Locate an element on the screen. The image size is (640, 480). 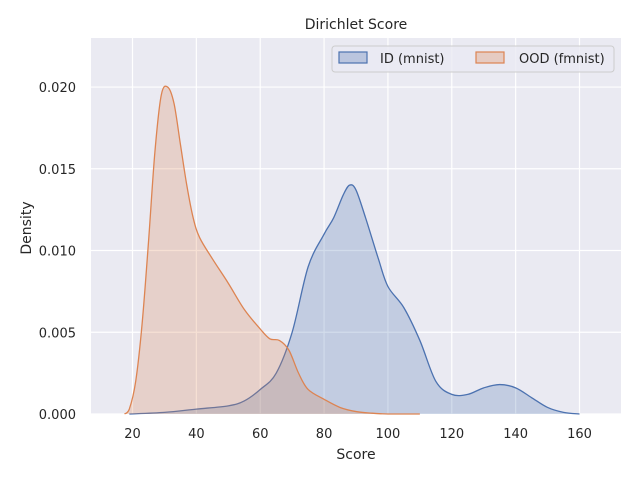
x-tick-label: 60 is located at coordinates (260, 434).